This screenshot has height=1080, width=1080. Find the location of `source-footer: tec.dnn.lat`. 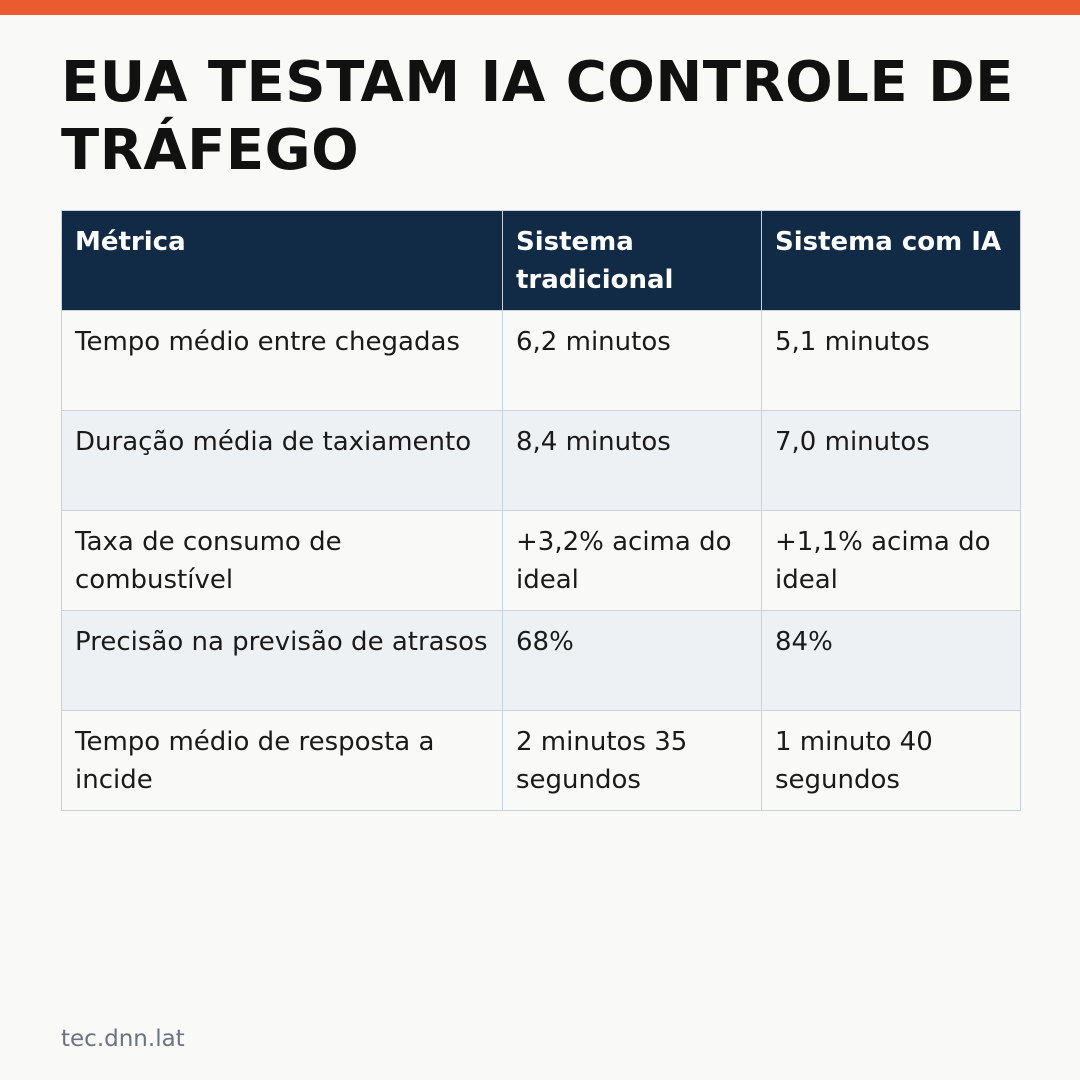

source-footer: tec.dnn.lat is located at coordinates (123, 1039).